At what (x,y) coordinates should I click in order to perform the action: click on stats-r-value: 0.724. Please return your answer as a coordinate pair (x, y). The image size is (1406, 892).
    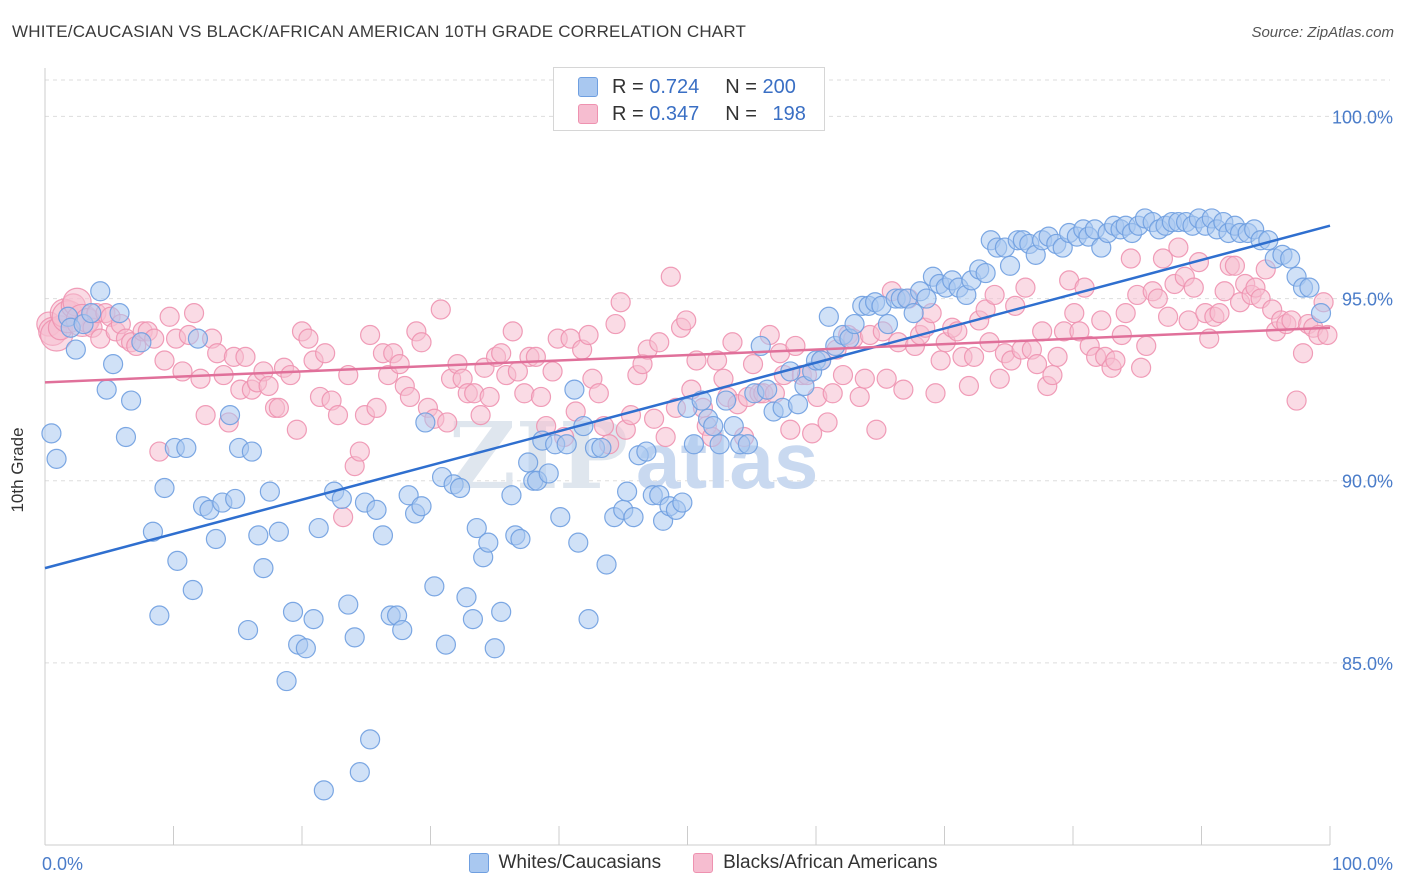
    Looking at the image, I should click on (674, 86).